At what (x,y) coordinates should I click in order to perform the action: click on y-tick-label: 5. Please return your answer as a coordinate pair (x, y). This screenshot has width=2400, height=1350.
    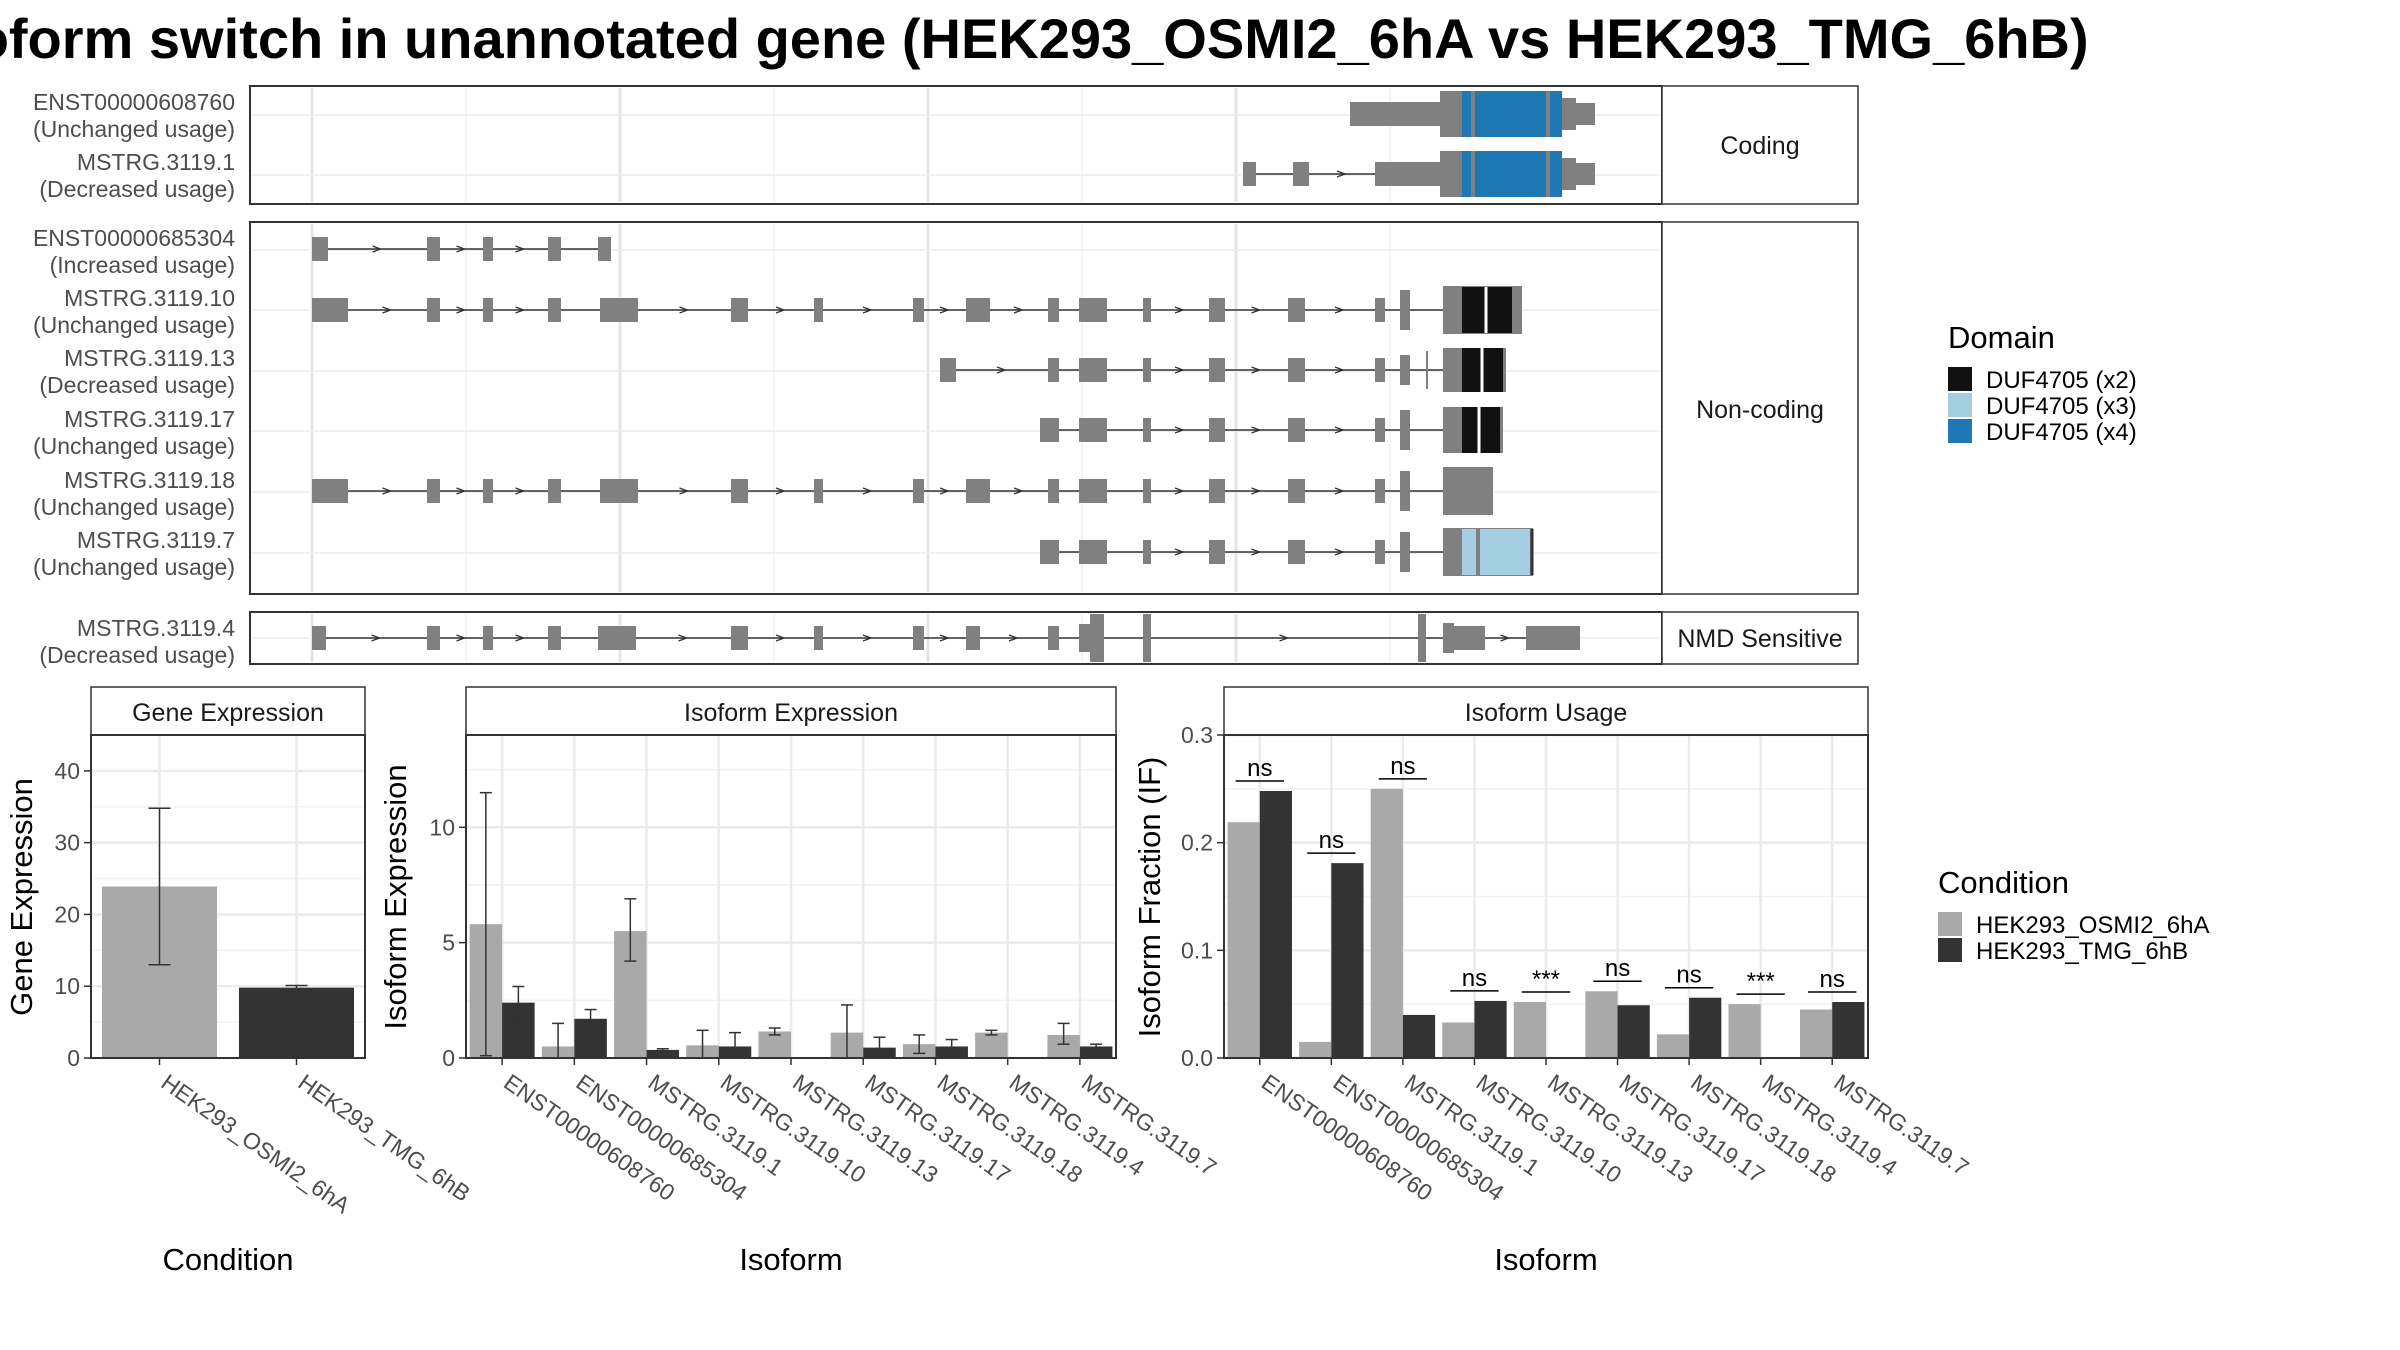
    Looking at the image, I should click on (448, 943).